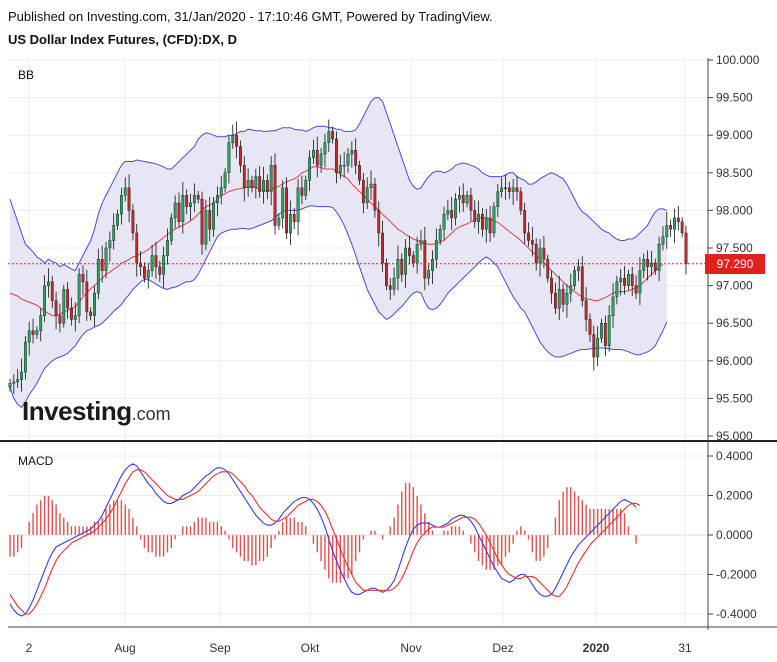 Image resolution: width=777 pixels, height=662 pixels. What do you see at coordinates (36, 461) in the screenshot?
I see `macd-panel-label: MACD` at bounding box center [36, 461].